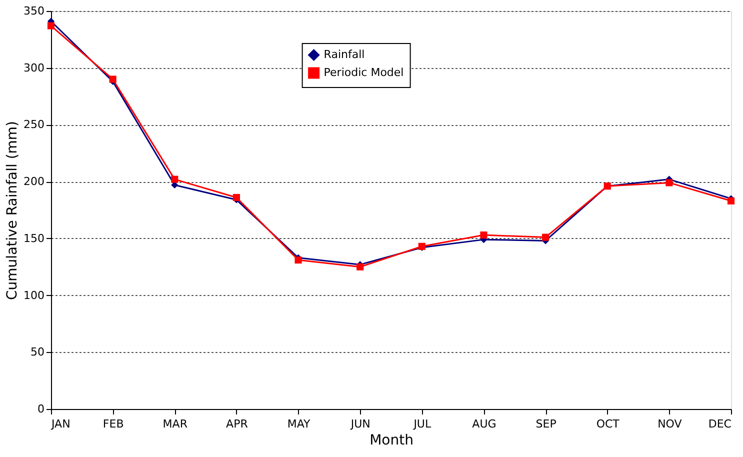 The image size is (743, 457). I want to click on x-tick-label: JAN, so click(60, 424).